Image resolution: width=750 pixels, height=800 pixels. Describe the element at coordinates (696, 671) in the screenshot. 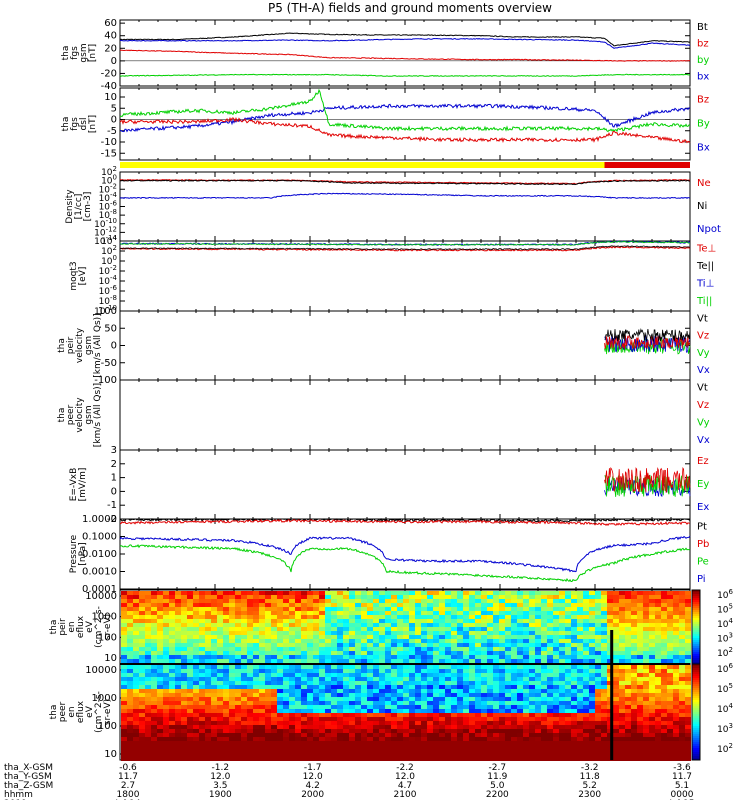

I see `colorbar-cell` at that location.